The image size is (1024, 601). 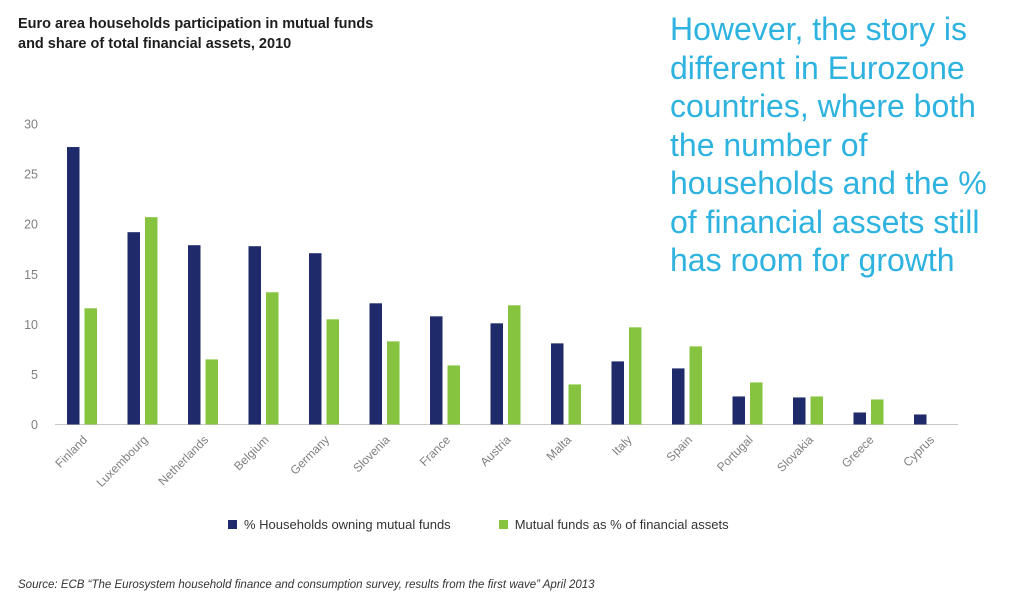 I want to click on y-tick-label: 15, so click(x=31, y=275).